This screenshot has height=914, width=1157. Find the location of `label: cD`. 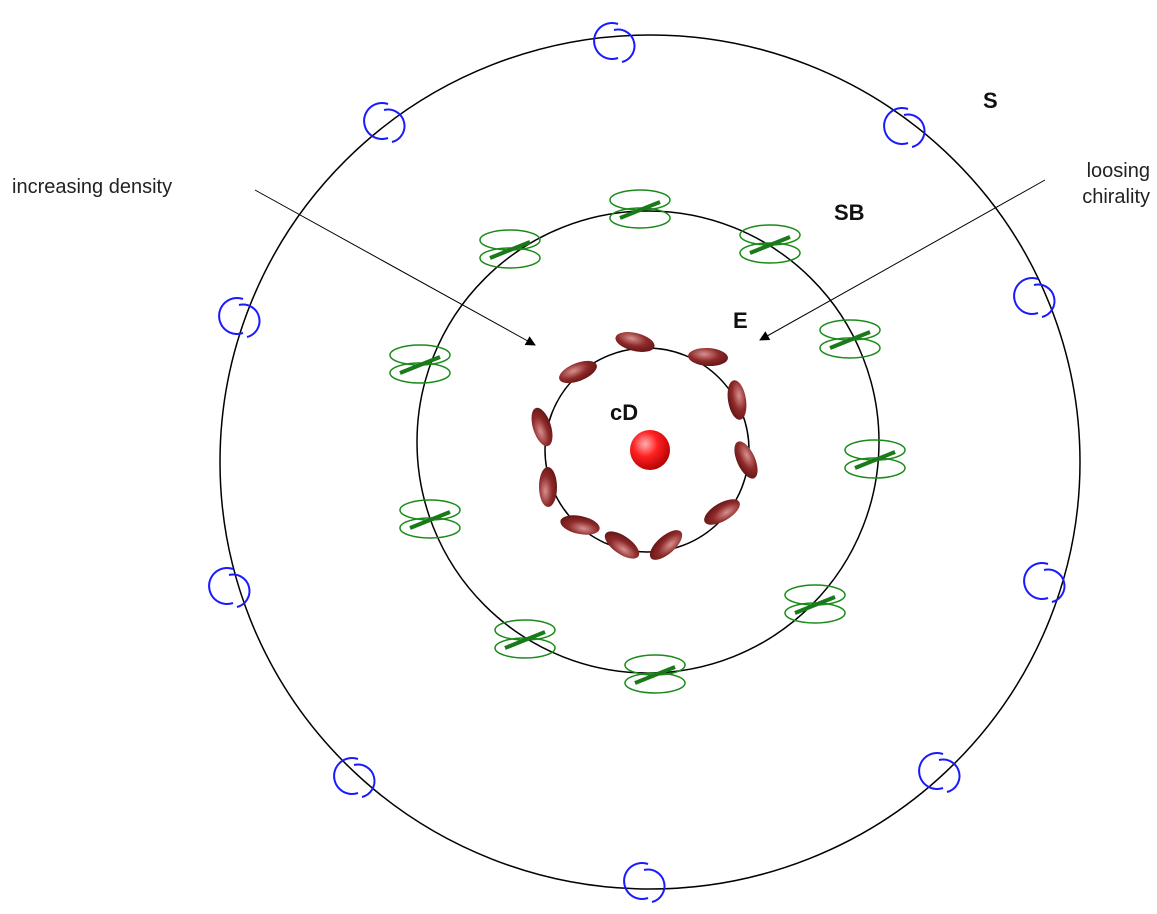

label: cD is located at coordinates (624, 412).